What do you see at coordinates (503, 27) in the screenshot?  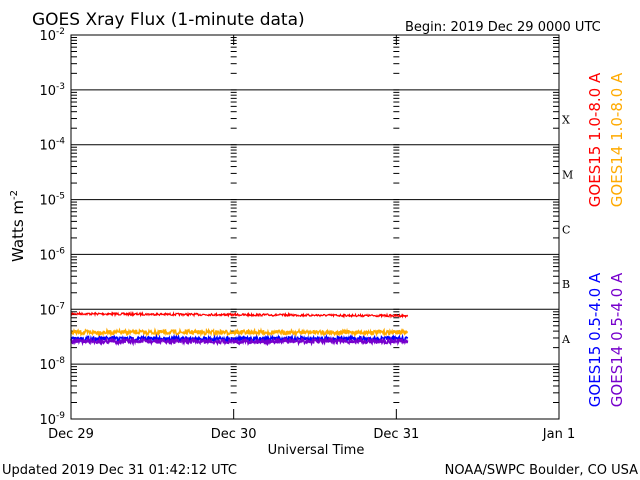 I see `begin-label: Begin: 2019 Dec 29 0000 UTC` at bounding box center [503, 27].